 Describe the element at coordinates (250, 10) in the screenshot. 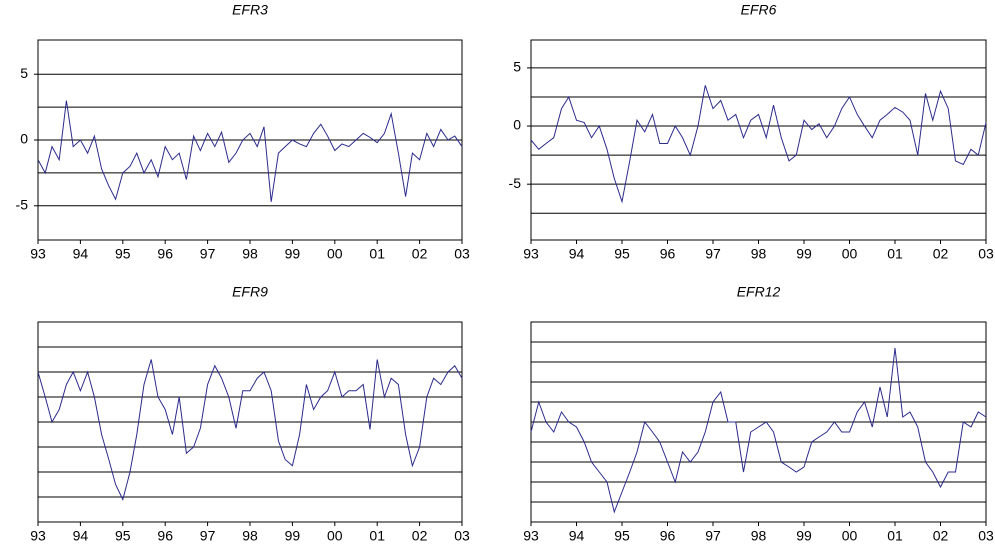

I see `chart-title: EFR3` at that location.